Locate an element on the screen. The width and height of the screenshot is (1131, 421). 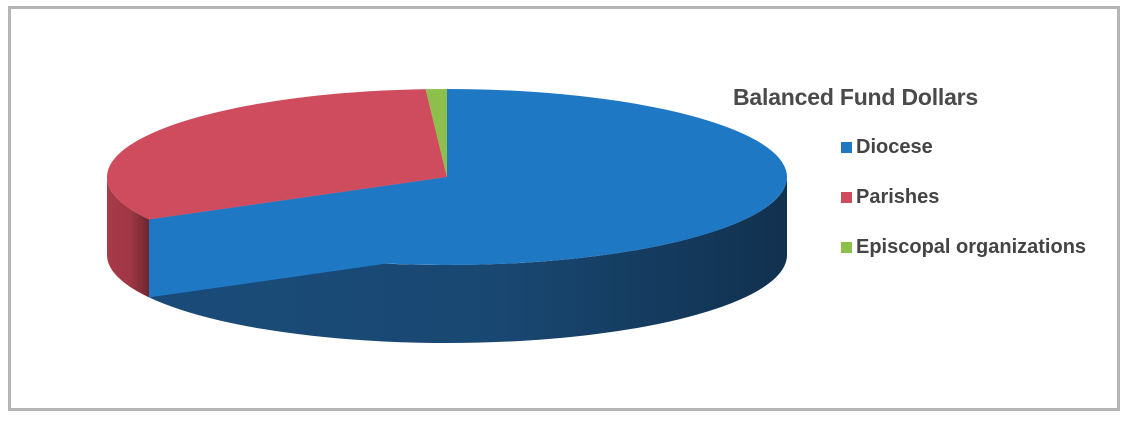
slice-parishes is located at coordinates (276, 154).